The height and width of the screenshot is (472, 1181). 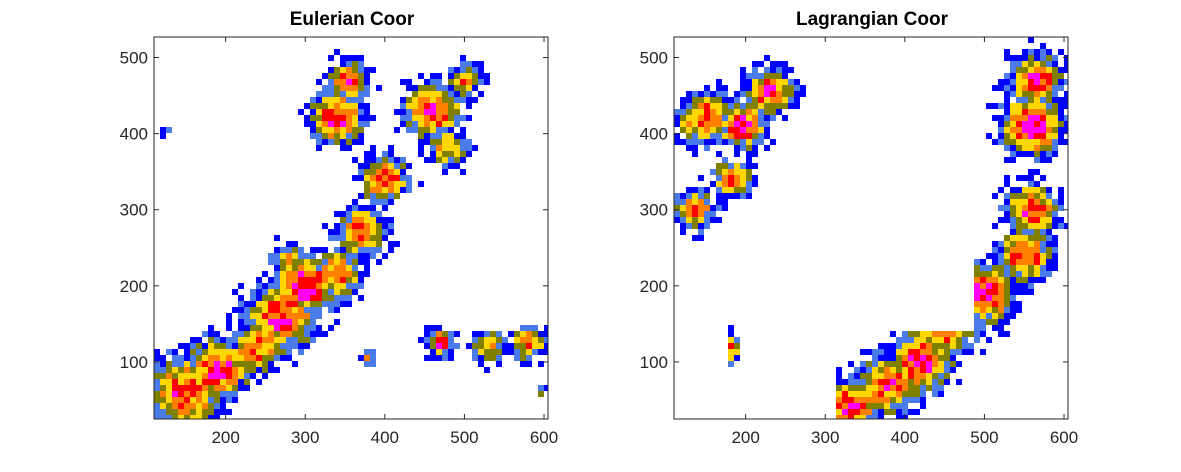 I want to click on lagrangian-y-tick-label: 400, so click(x=654, y=134).